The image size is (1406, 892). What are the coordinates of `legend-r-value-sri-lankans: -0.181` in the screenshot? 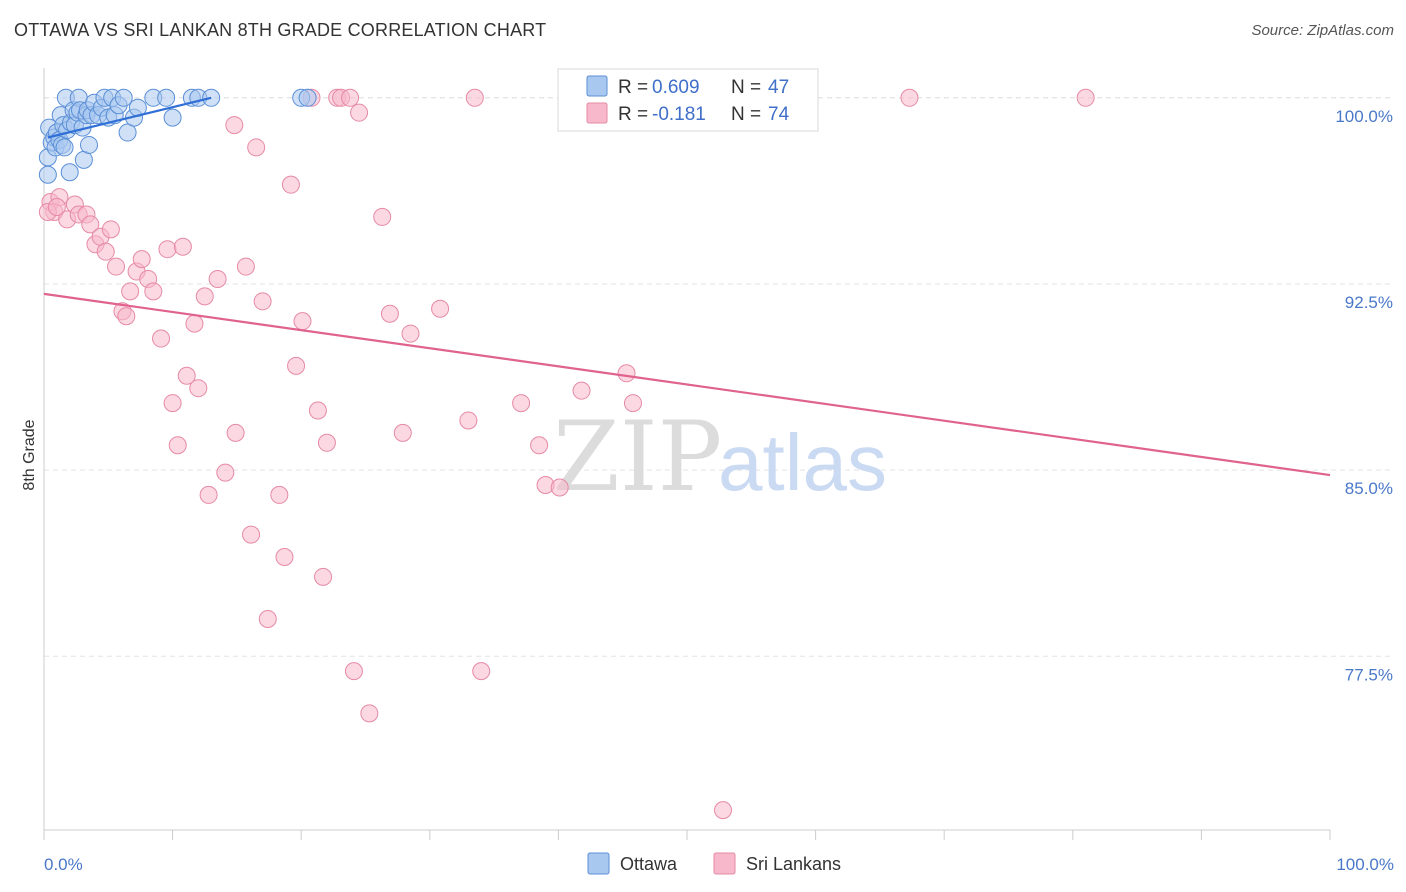 It's located at (679, 114).